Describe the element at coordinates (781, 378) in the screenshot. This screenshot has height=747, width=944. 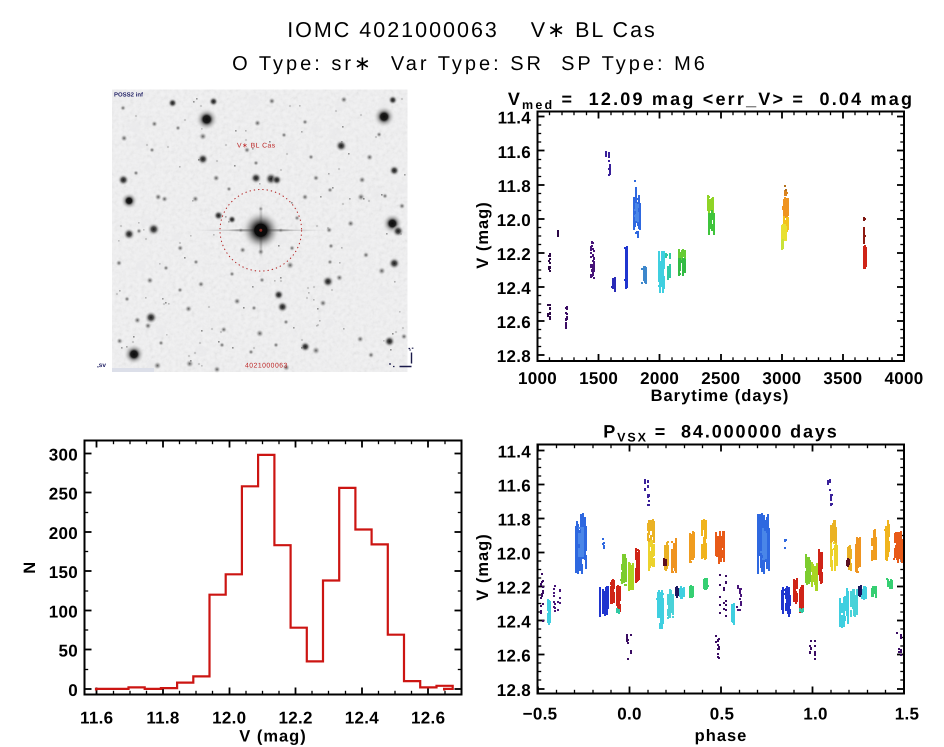
I see `svg-text: 3000` at that location.